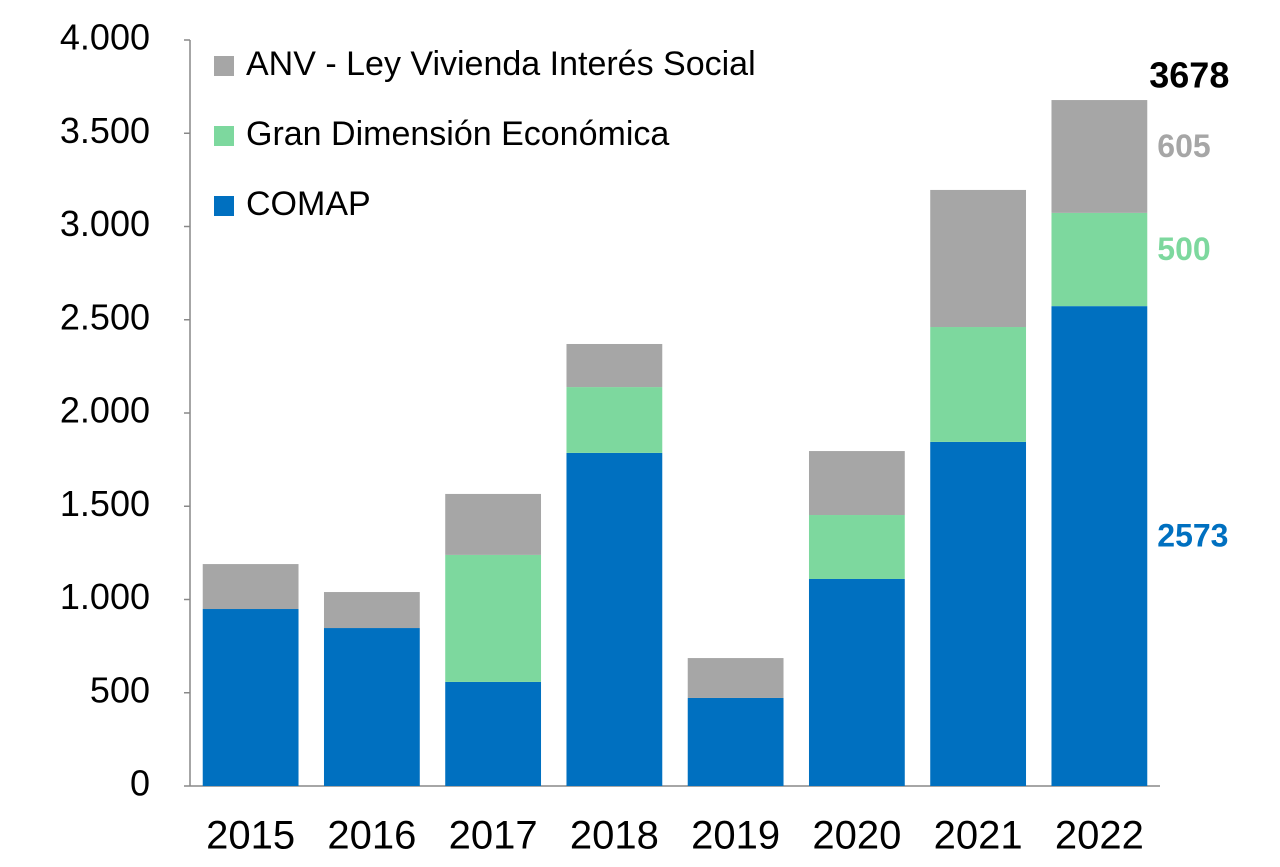 The image size is (1280, 867). Describe the element at coordinates (105, 130) in the screenshot. I see `y-tick-label: 3.500` at that location.